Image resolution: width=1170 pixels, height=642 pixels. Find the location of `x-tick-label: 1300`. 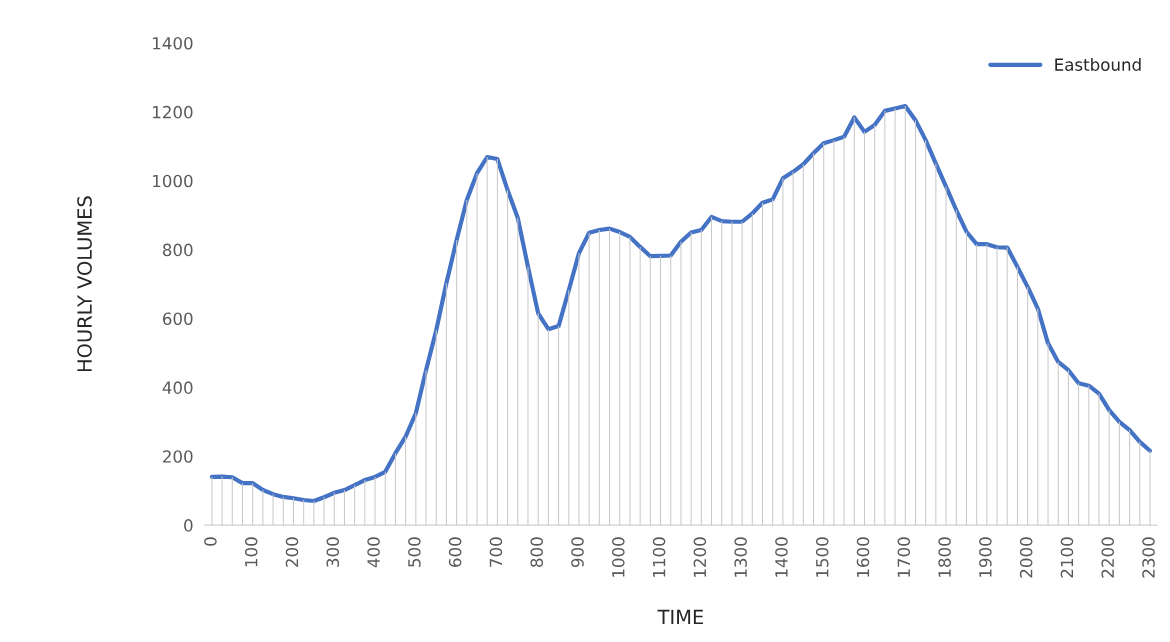

x-tick-label: 1300 is located at coordinates (740, 557).